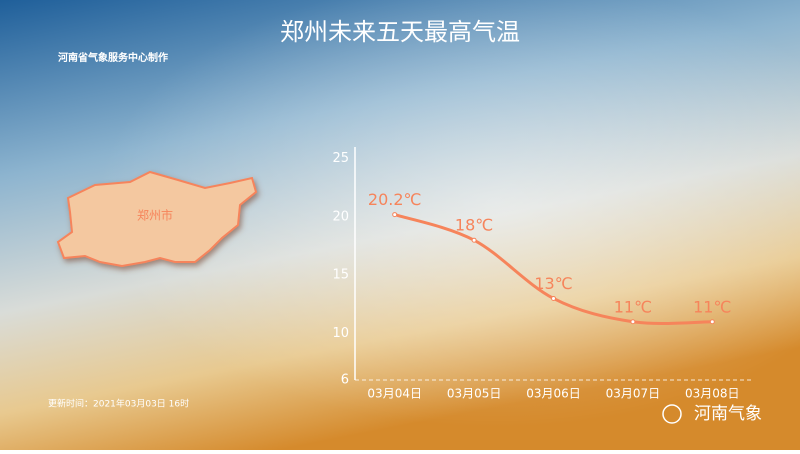  I want to click on producer: 河南省气象服务中心制作, so click(113, 57).